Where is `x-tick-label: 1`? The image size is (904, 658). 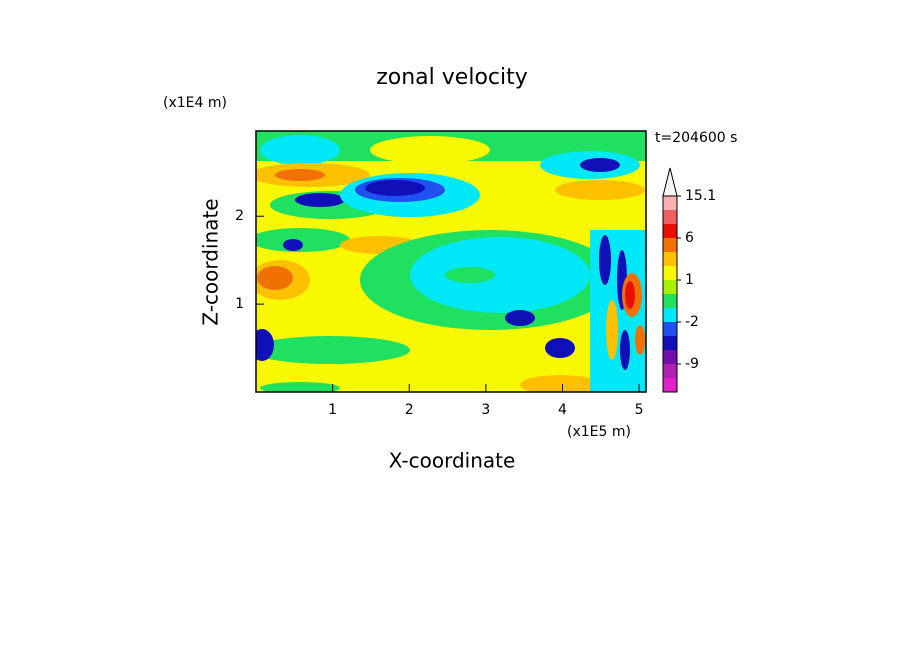
x-tick-label: 1 is located at coordinates (332, 410).